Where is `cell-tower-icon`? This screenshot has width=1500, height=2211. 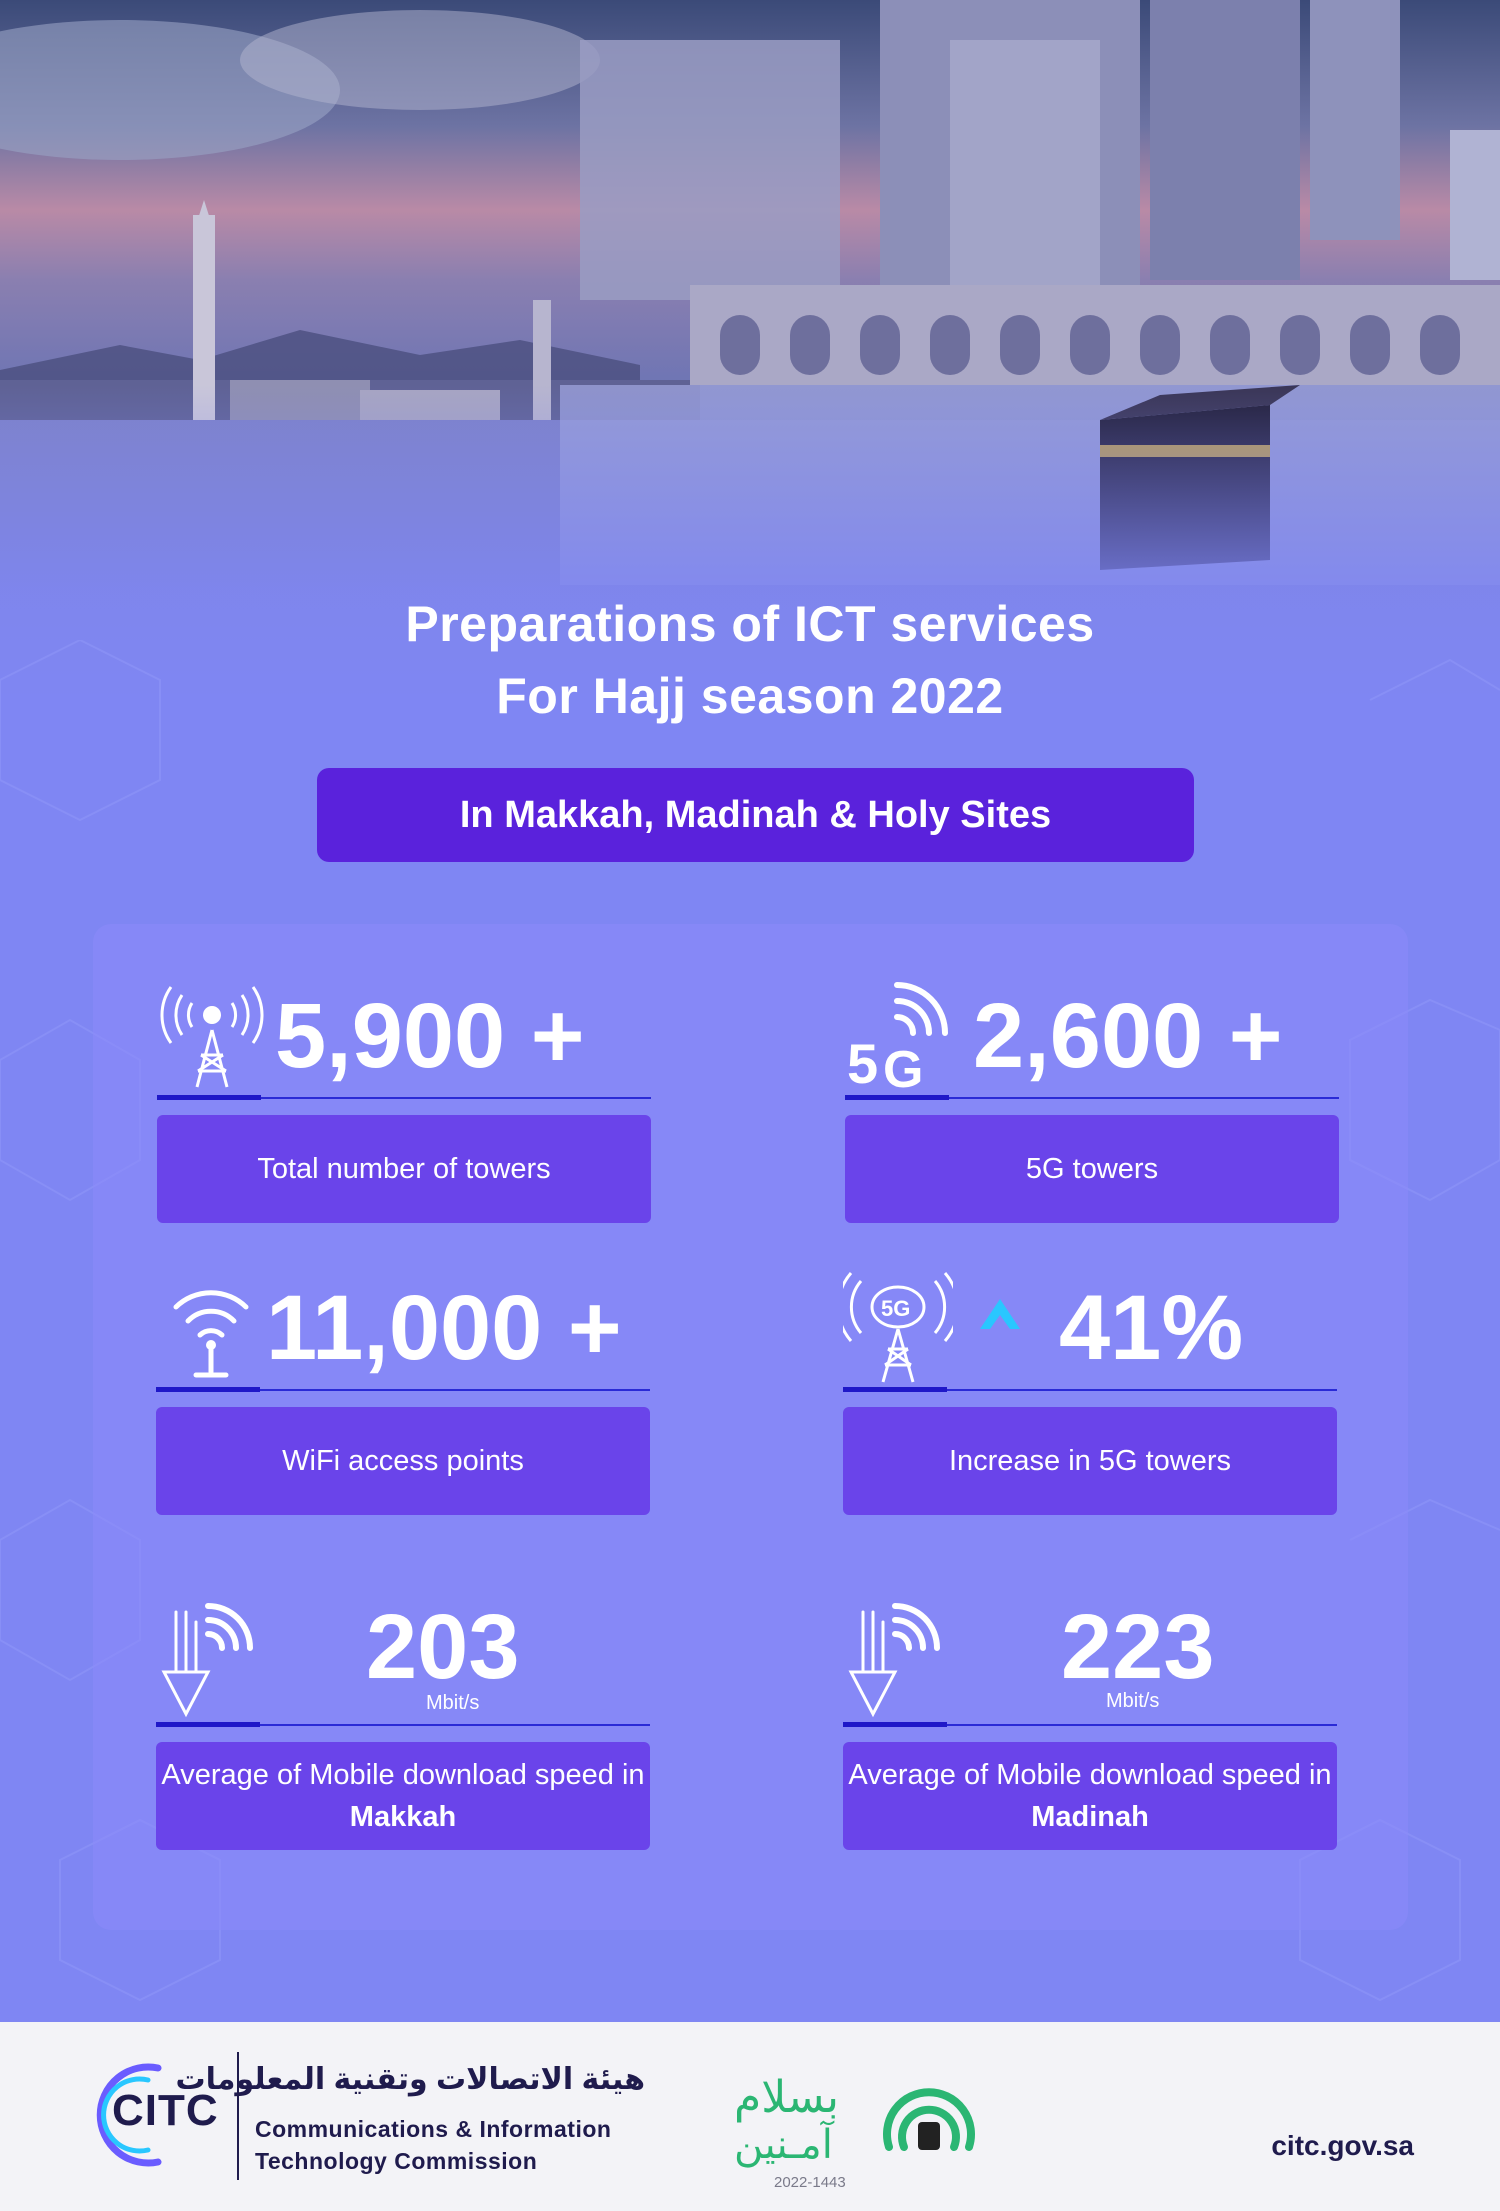
cell-tower-icon is located at coordinates (212, 1037).